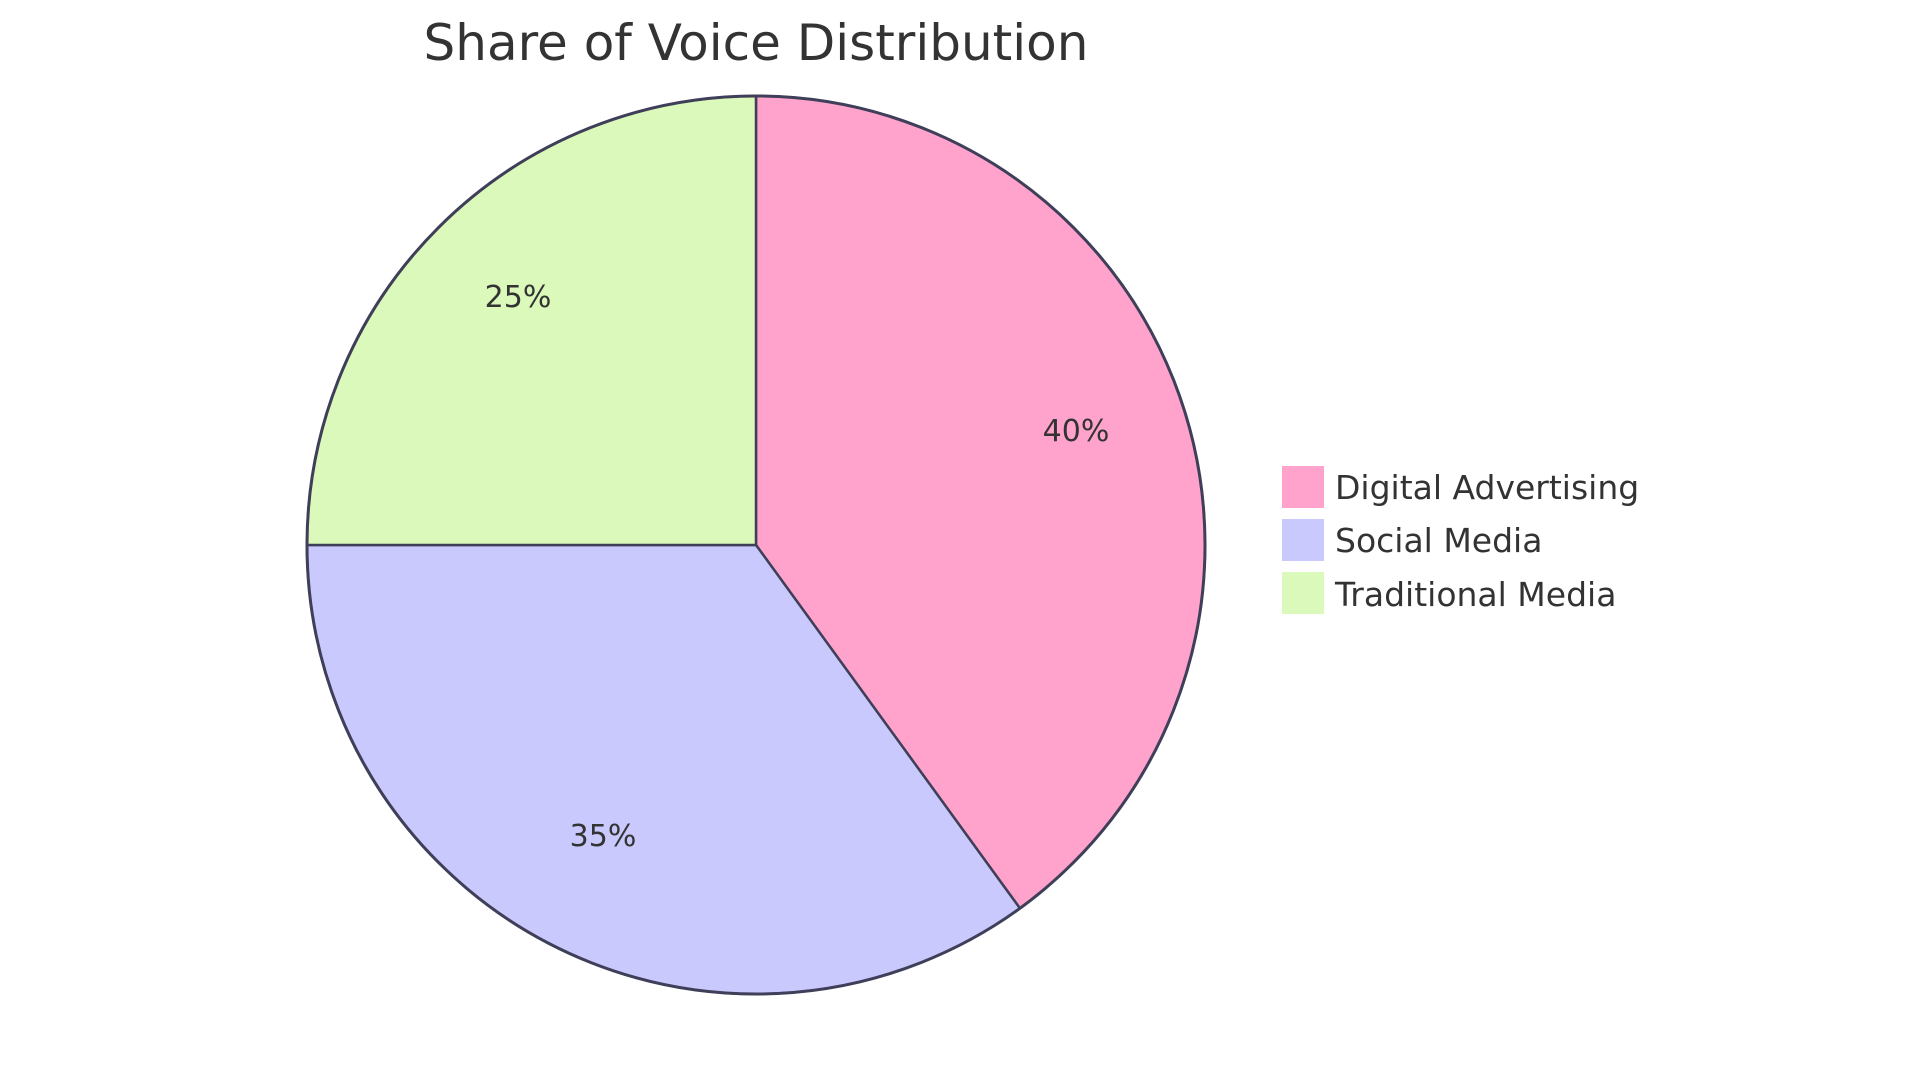 The width and height of the screenshot is (1920, 1080). I want to click on legend-label: Social Media, so click(1438, 540).